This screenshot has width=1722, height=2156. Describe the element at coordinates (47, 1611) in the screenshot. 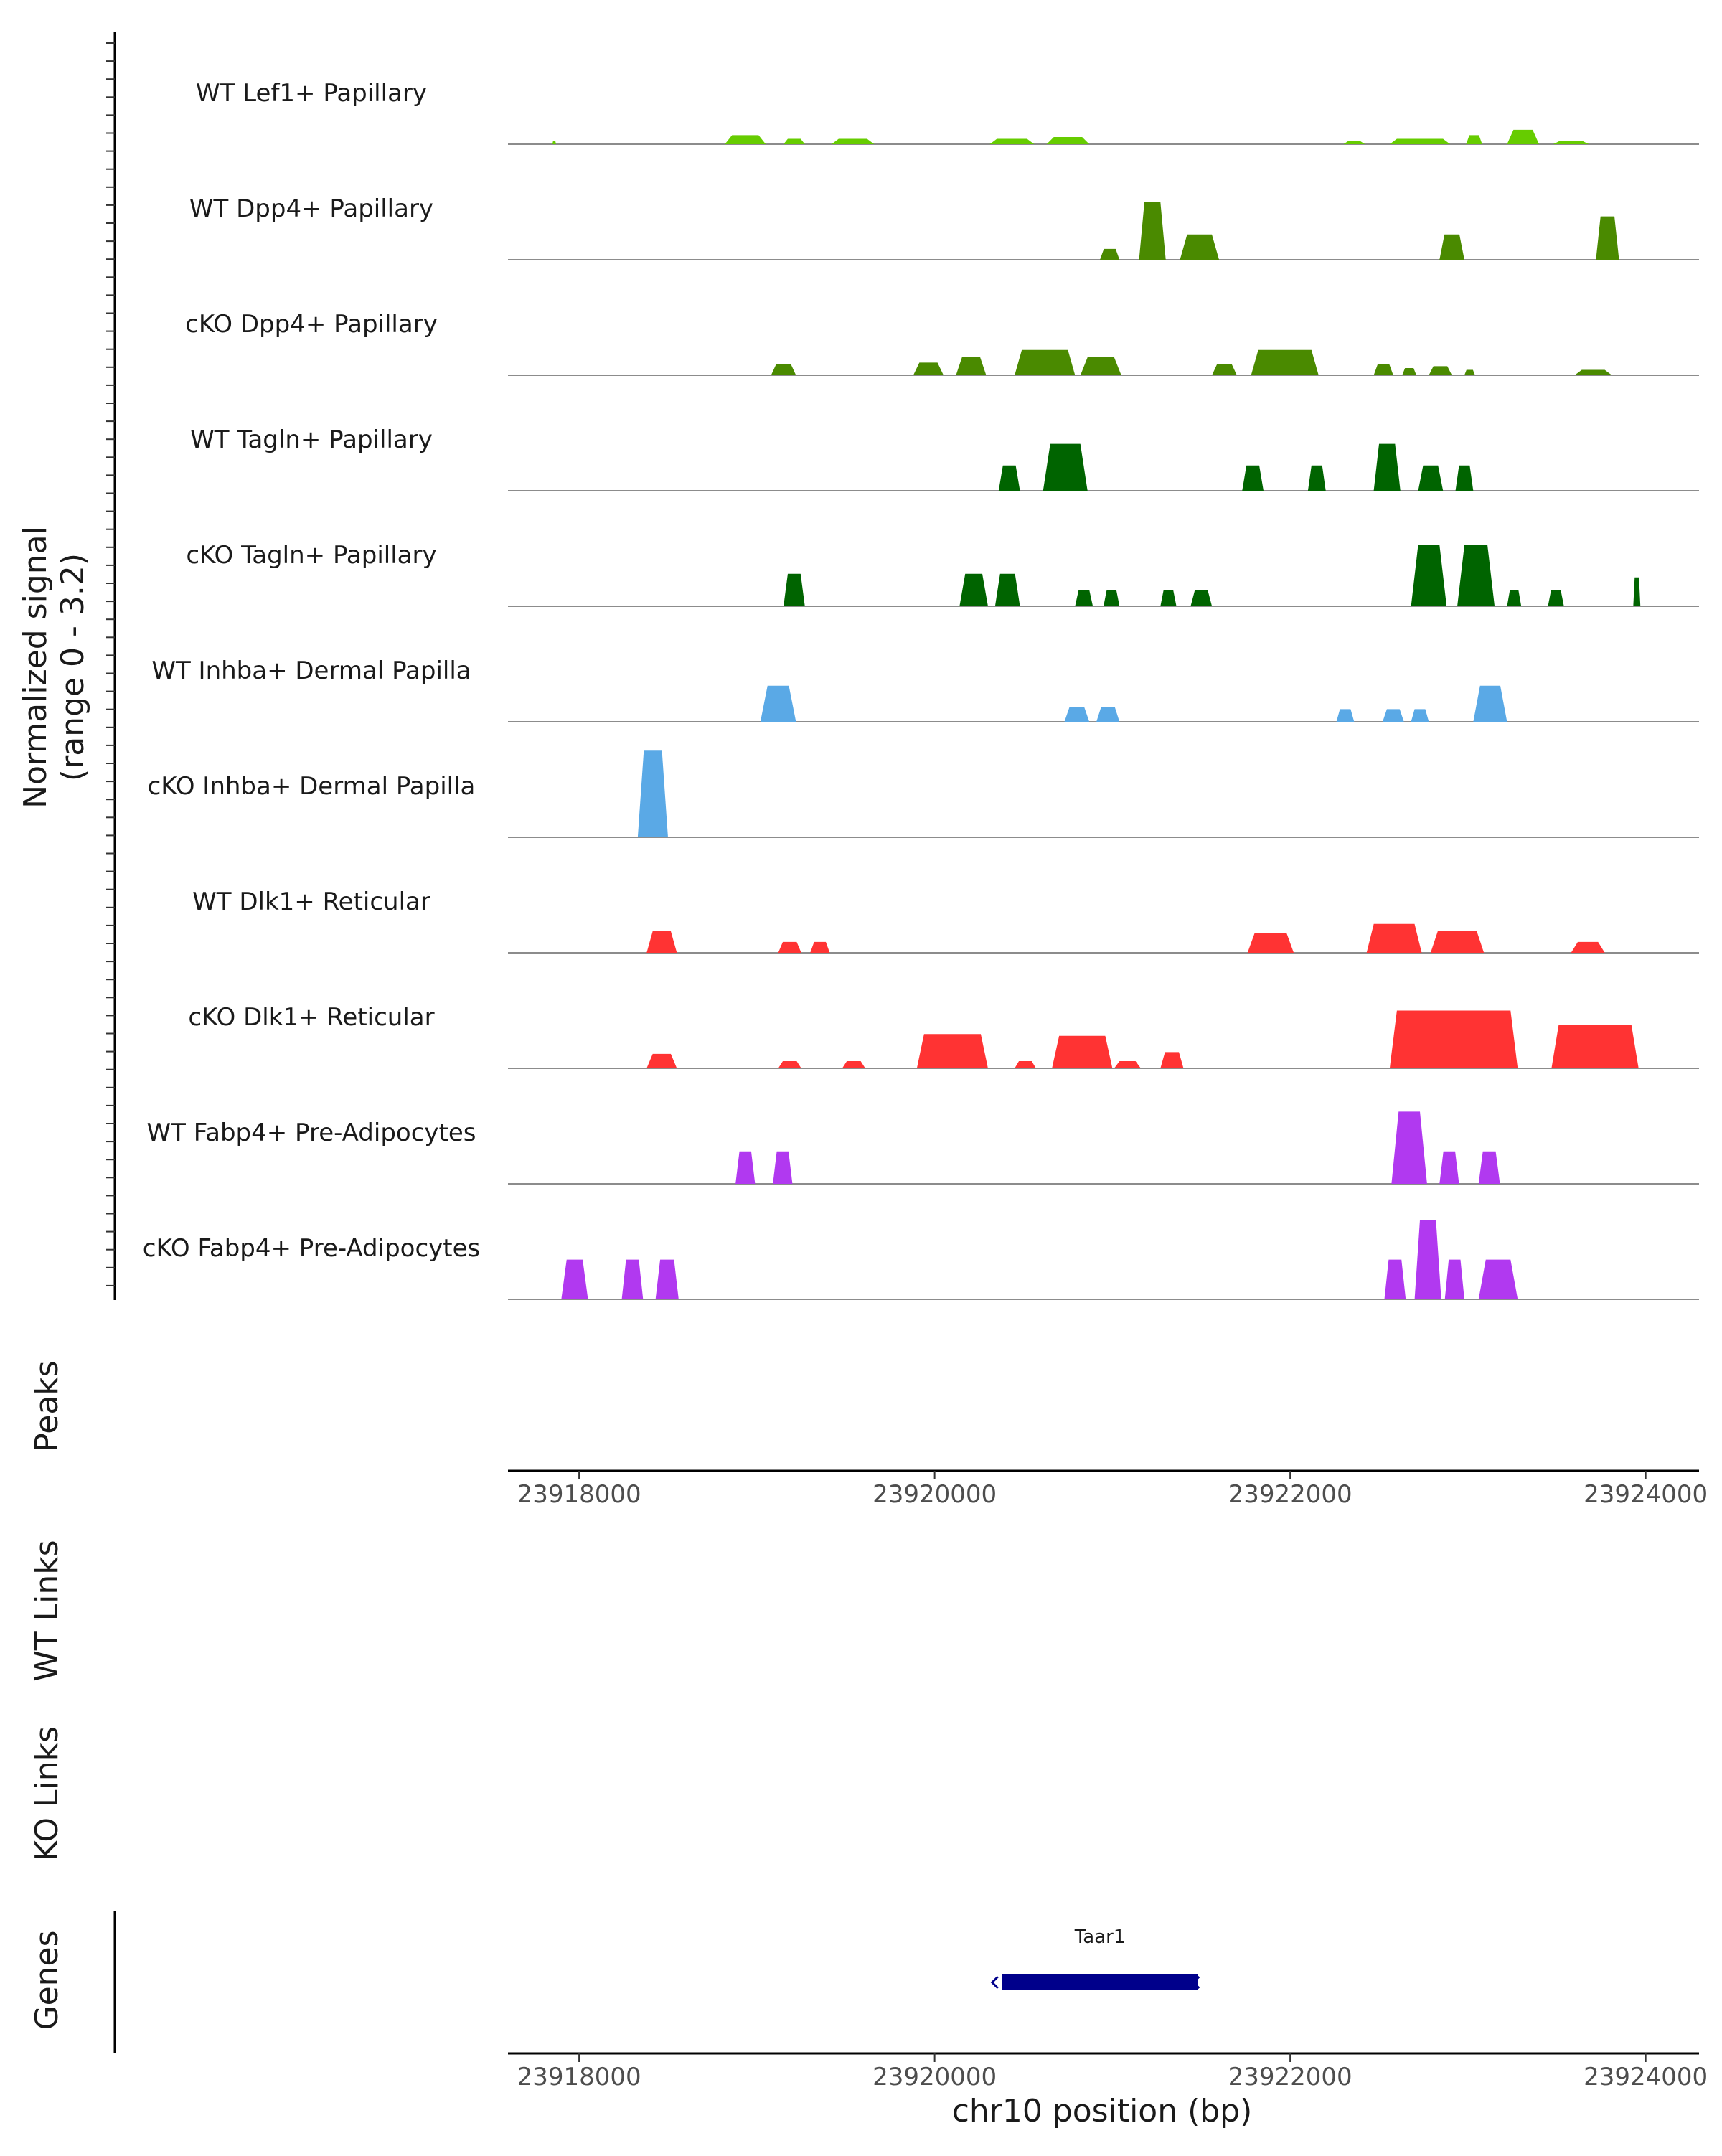

I see `wt-links-panel-title: WT Links` at that location.